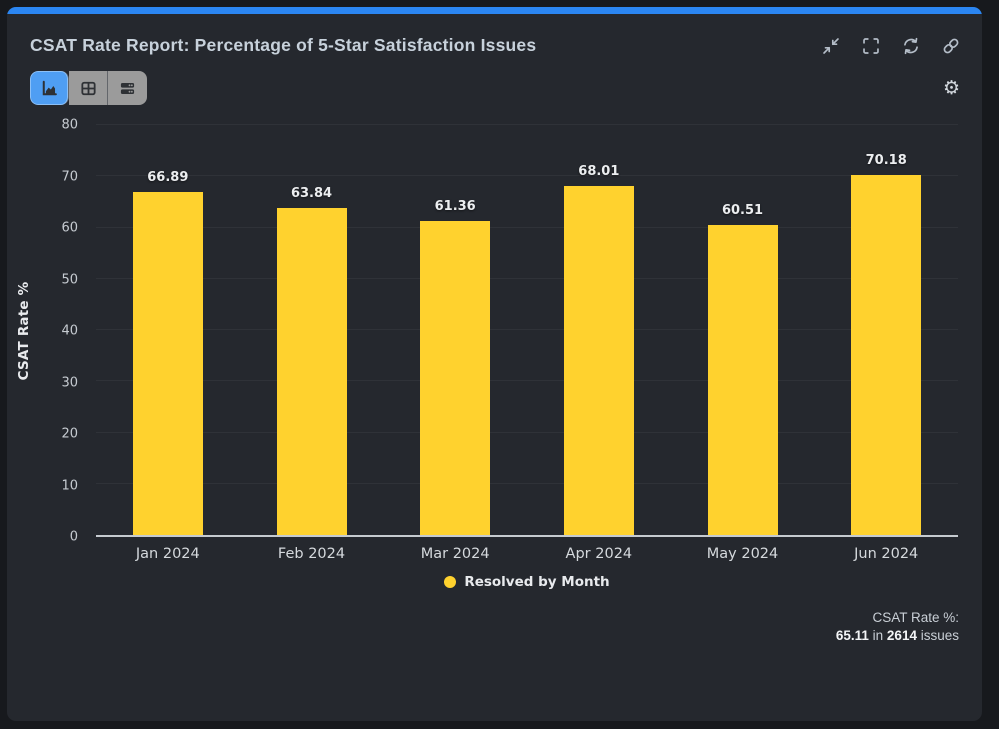  What do you see at coordinates (69, 228) in the screenshot?
I see `y-tick-label: 60` at bounding box center [69, 228].